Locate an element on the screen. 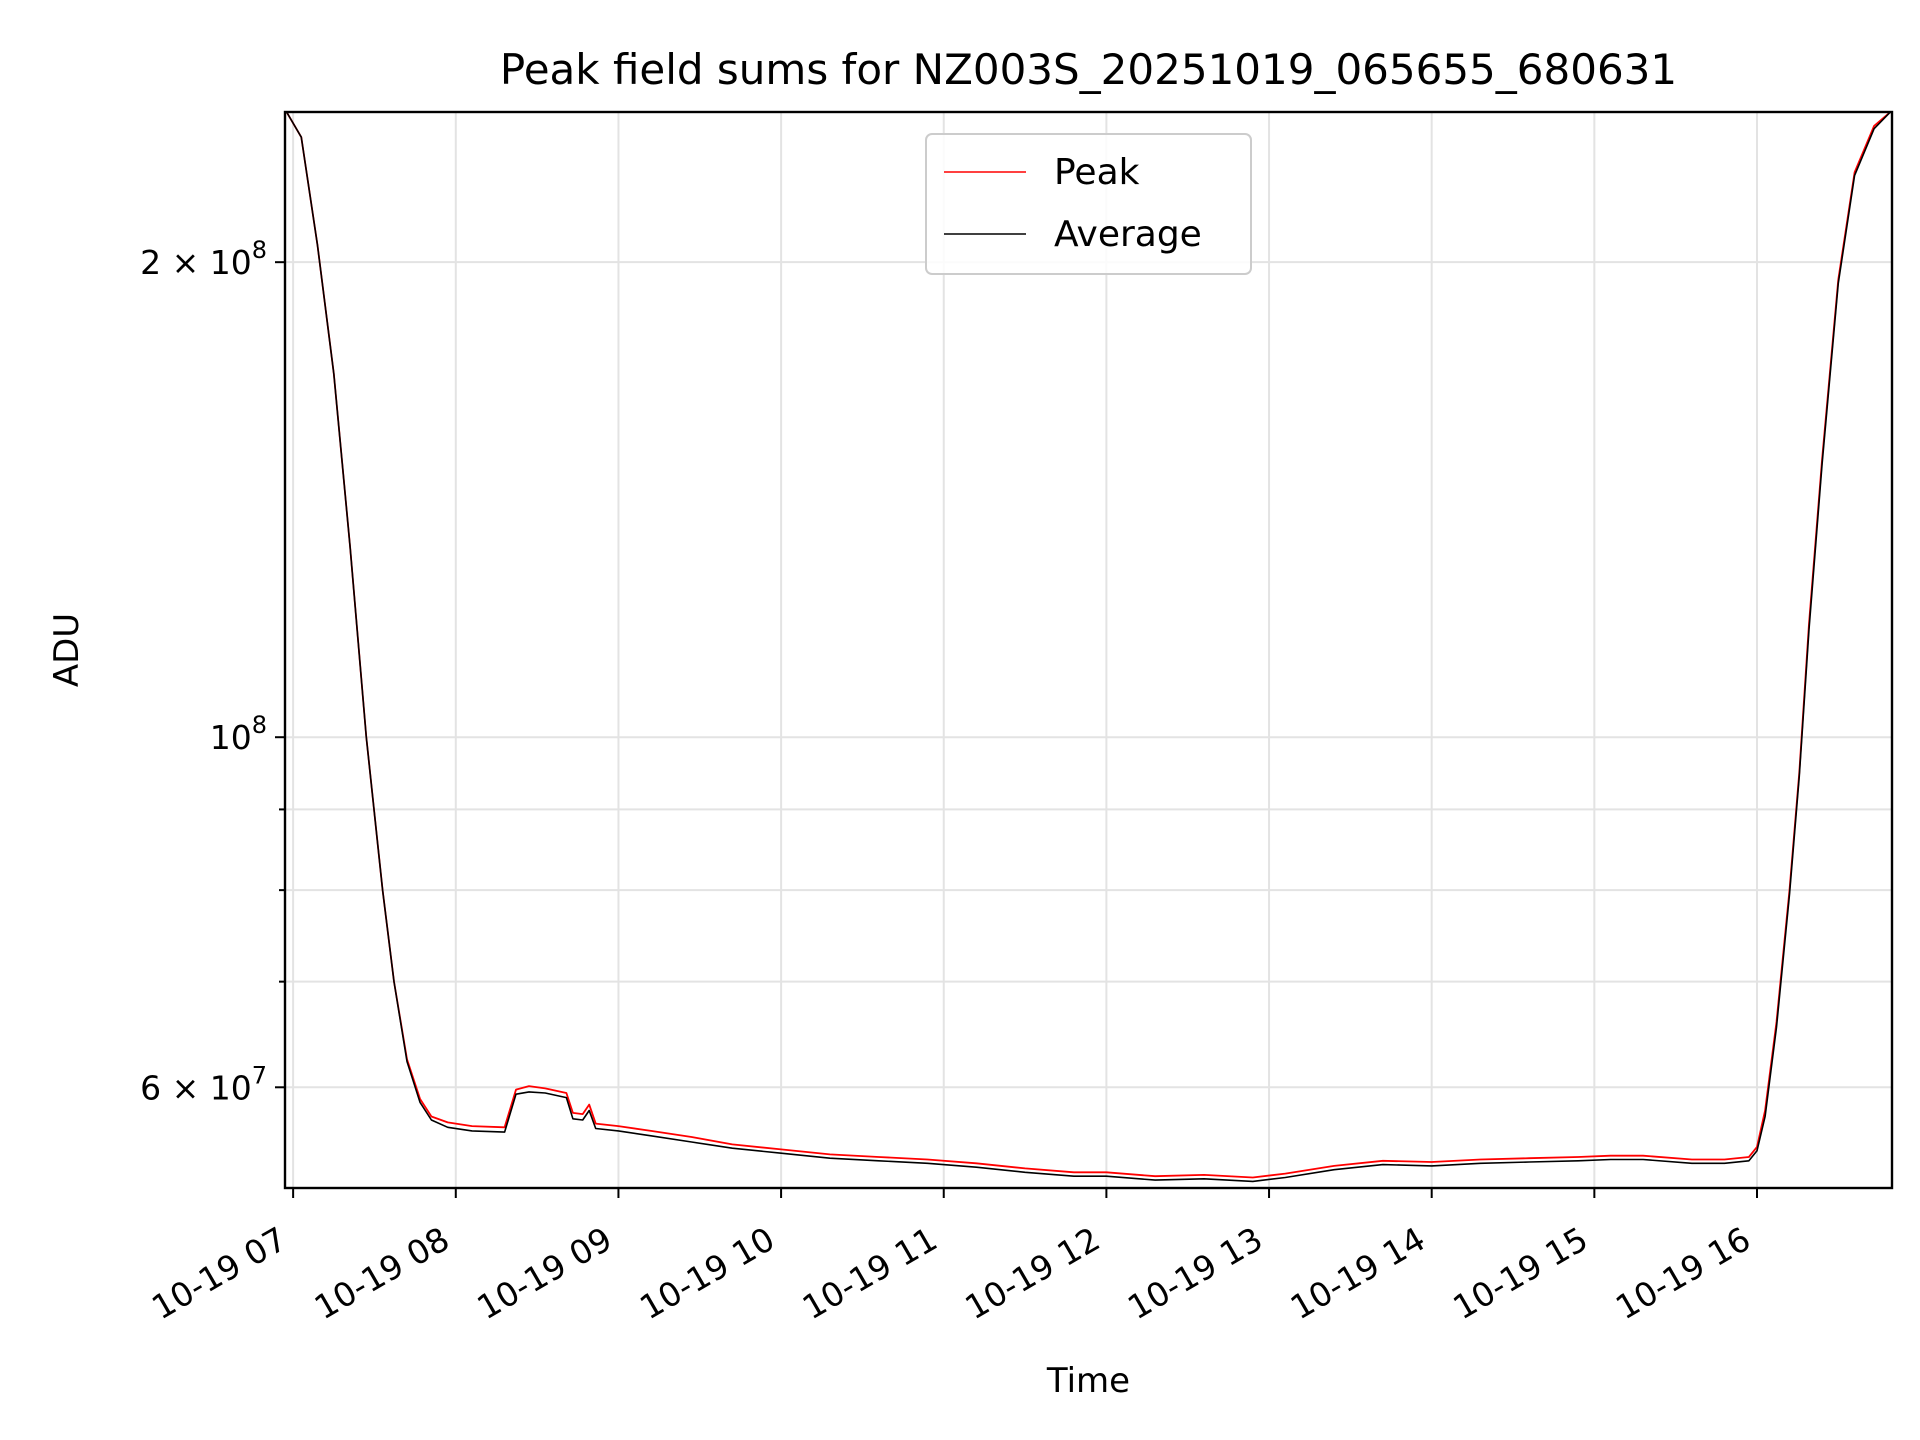 The width and height of the screenshot is (1920, 1440). legend: Peak Average is located at coordinates (1088, 204).